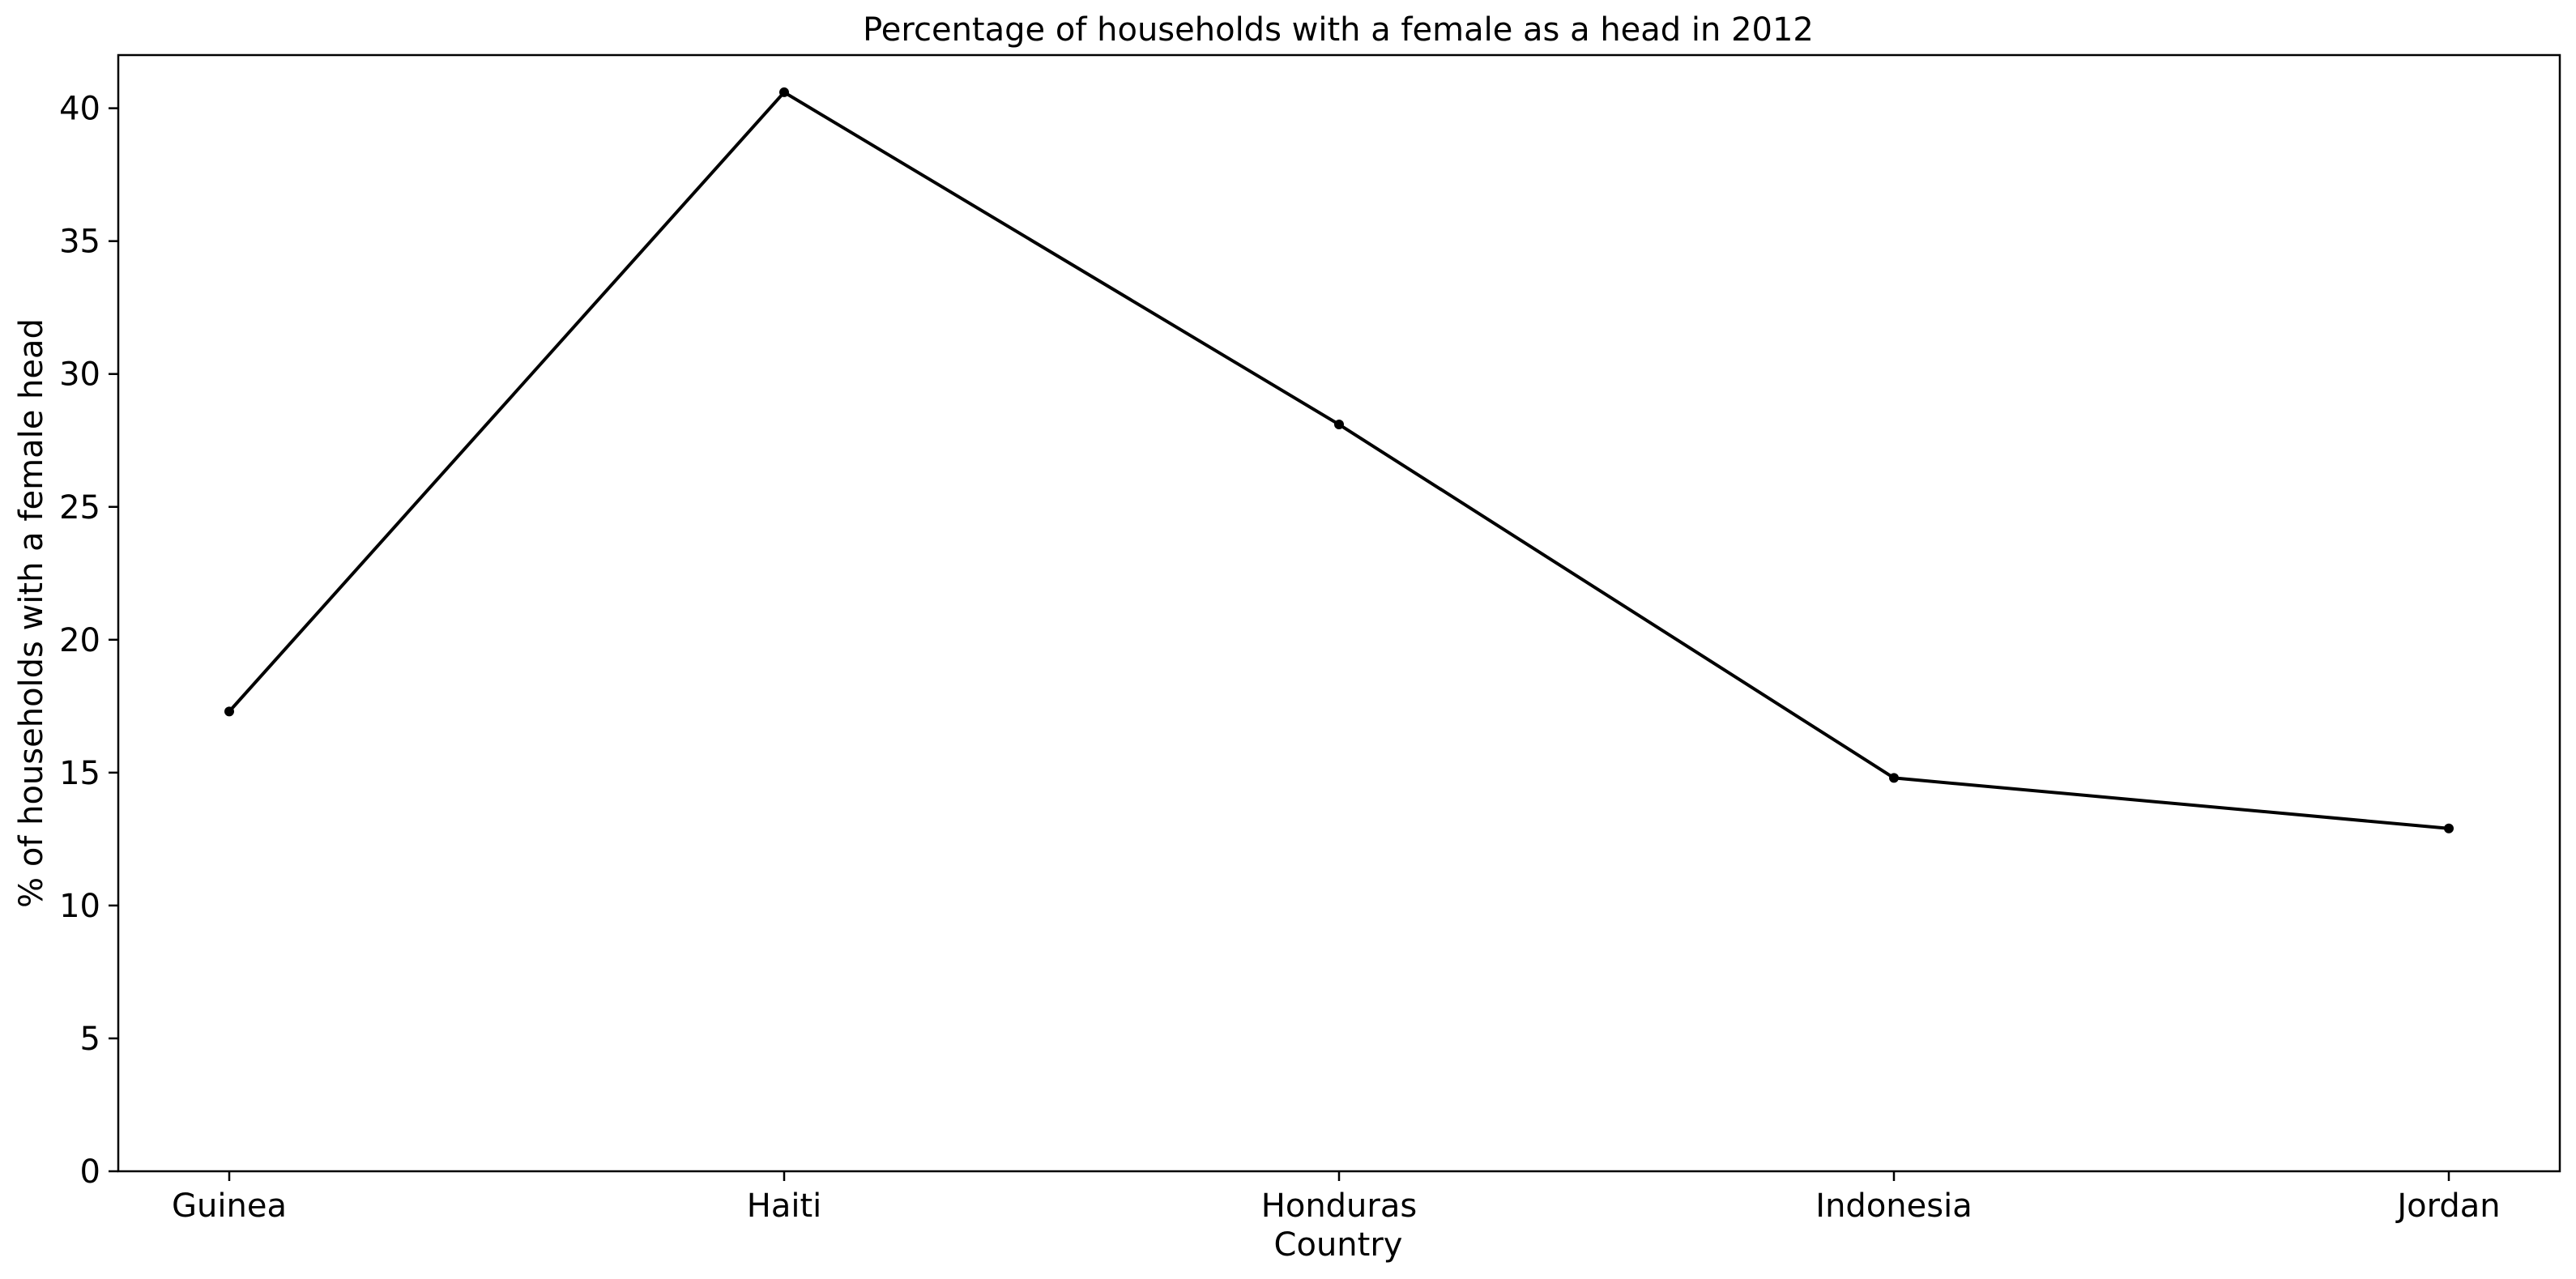 This screenshot has width=2576, height=1279. What do you see at coordinates (1339, 1245) in the screenshot?
I see `x-axis-label: Country` at bounding box center [1339, 1245].